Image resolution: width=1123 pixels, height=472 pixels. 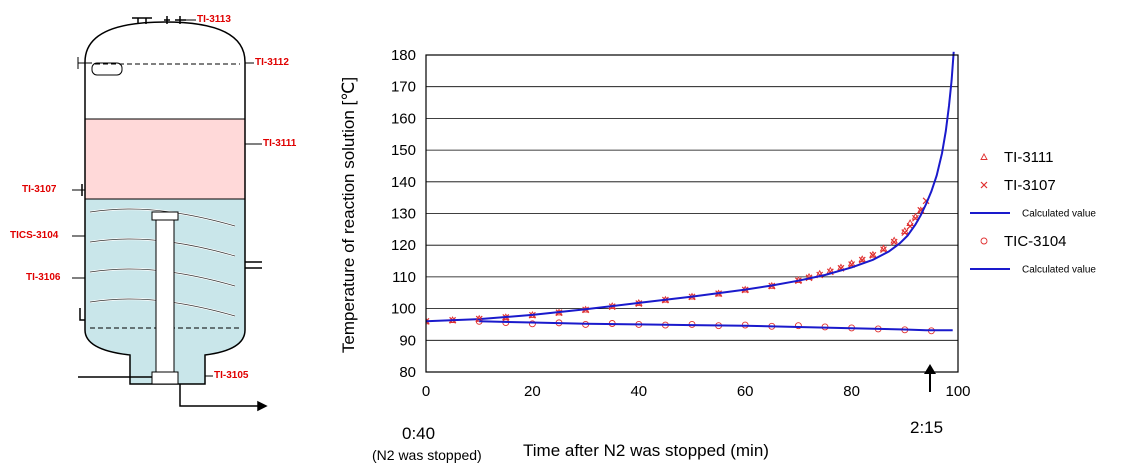 I want to click on tag-ti-3105: TI-3105, so click(x=231, y=375).